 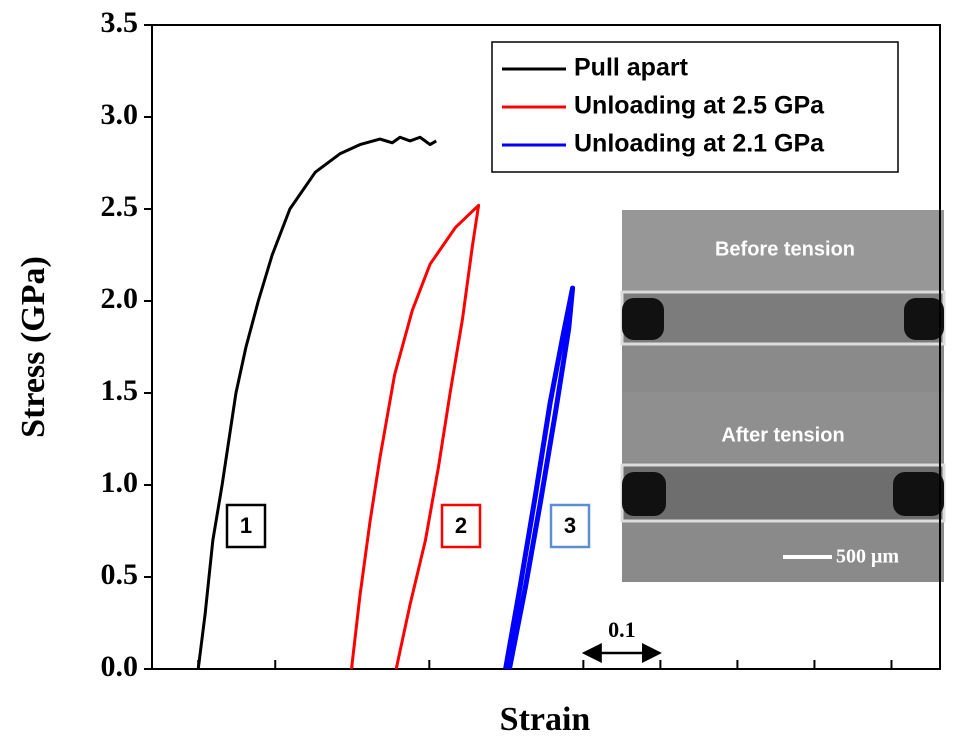 I want to click on y-tick-label: 1.5, so click(x=120, y=390).